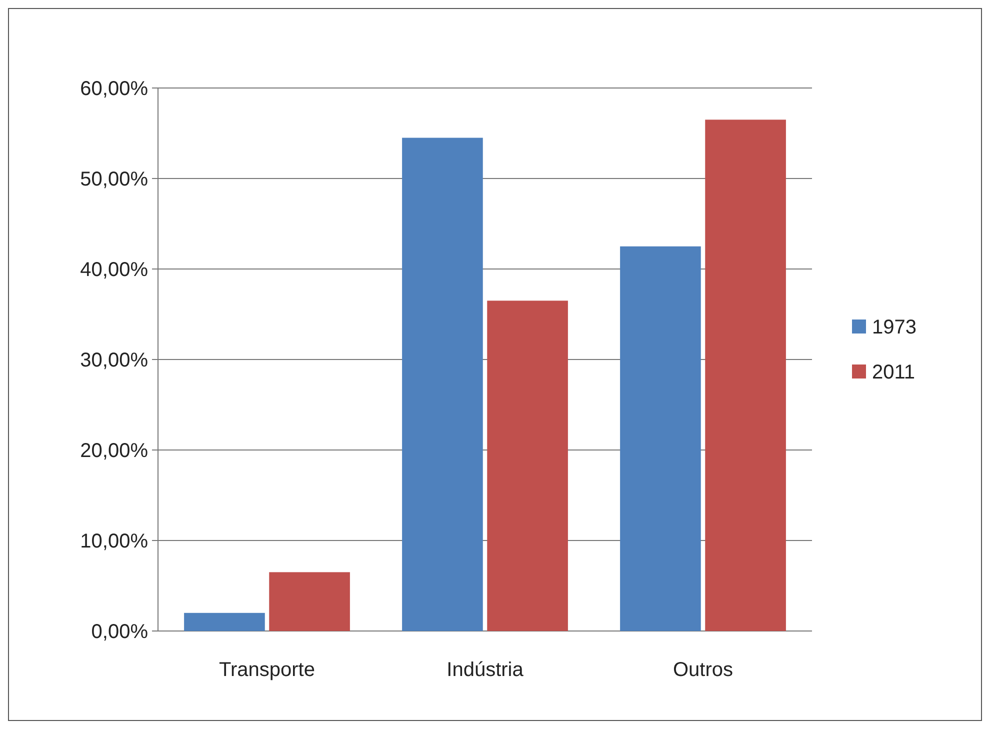 This screenshot has width=990, height=729. What do you see at coordinates (119, 632) in the screenshot?
I see `y-tick-label: 0,00%` at bounding box center [119, 632].